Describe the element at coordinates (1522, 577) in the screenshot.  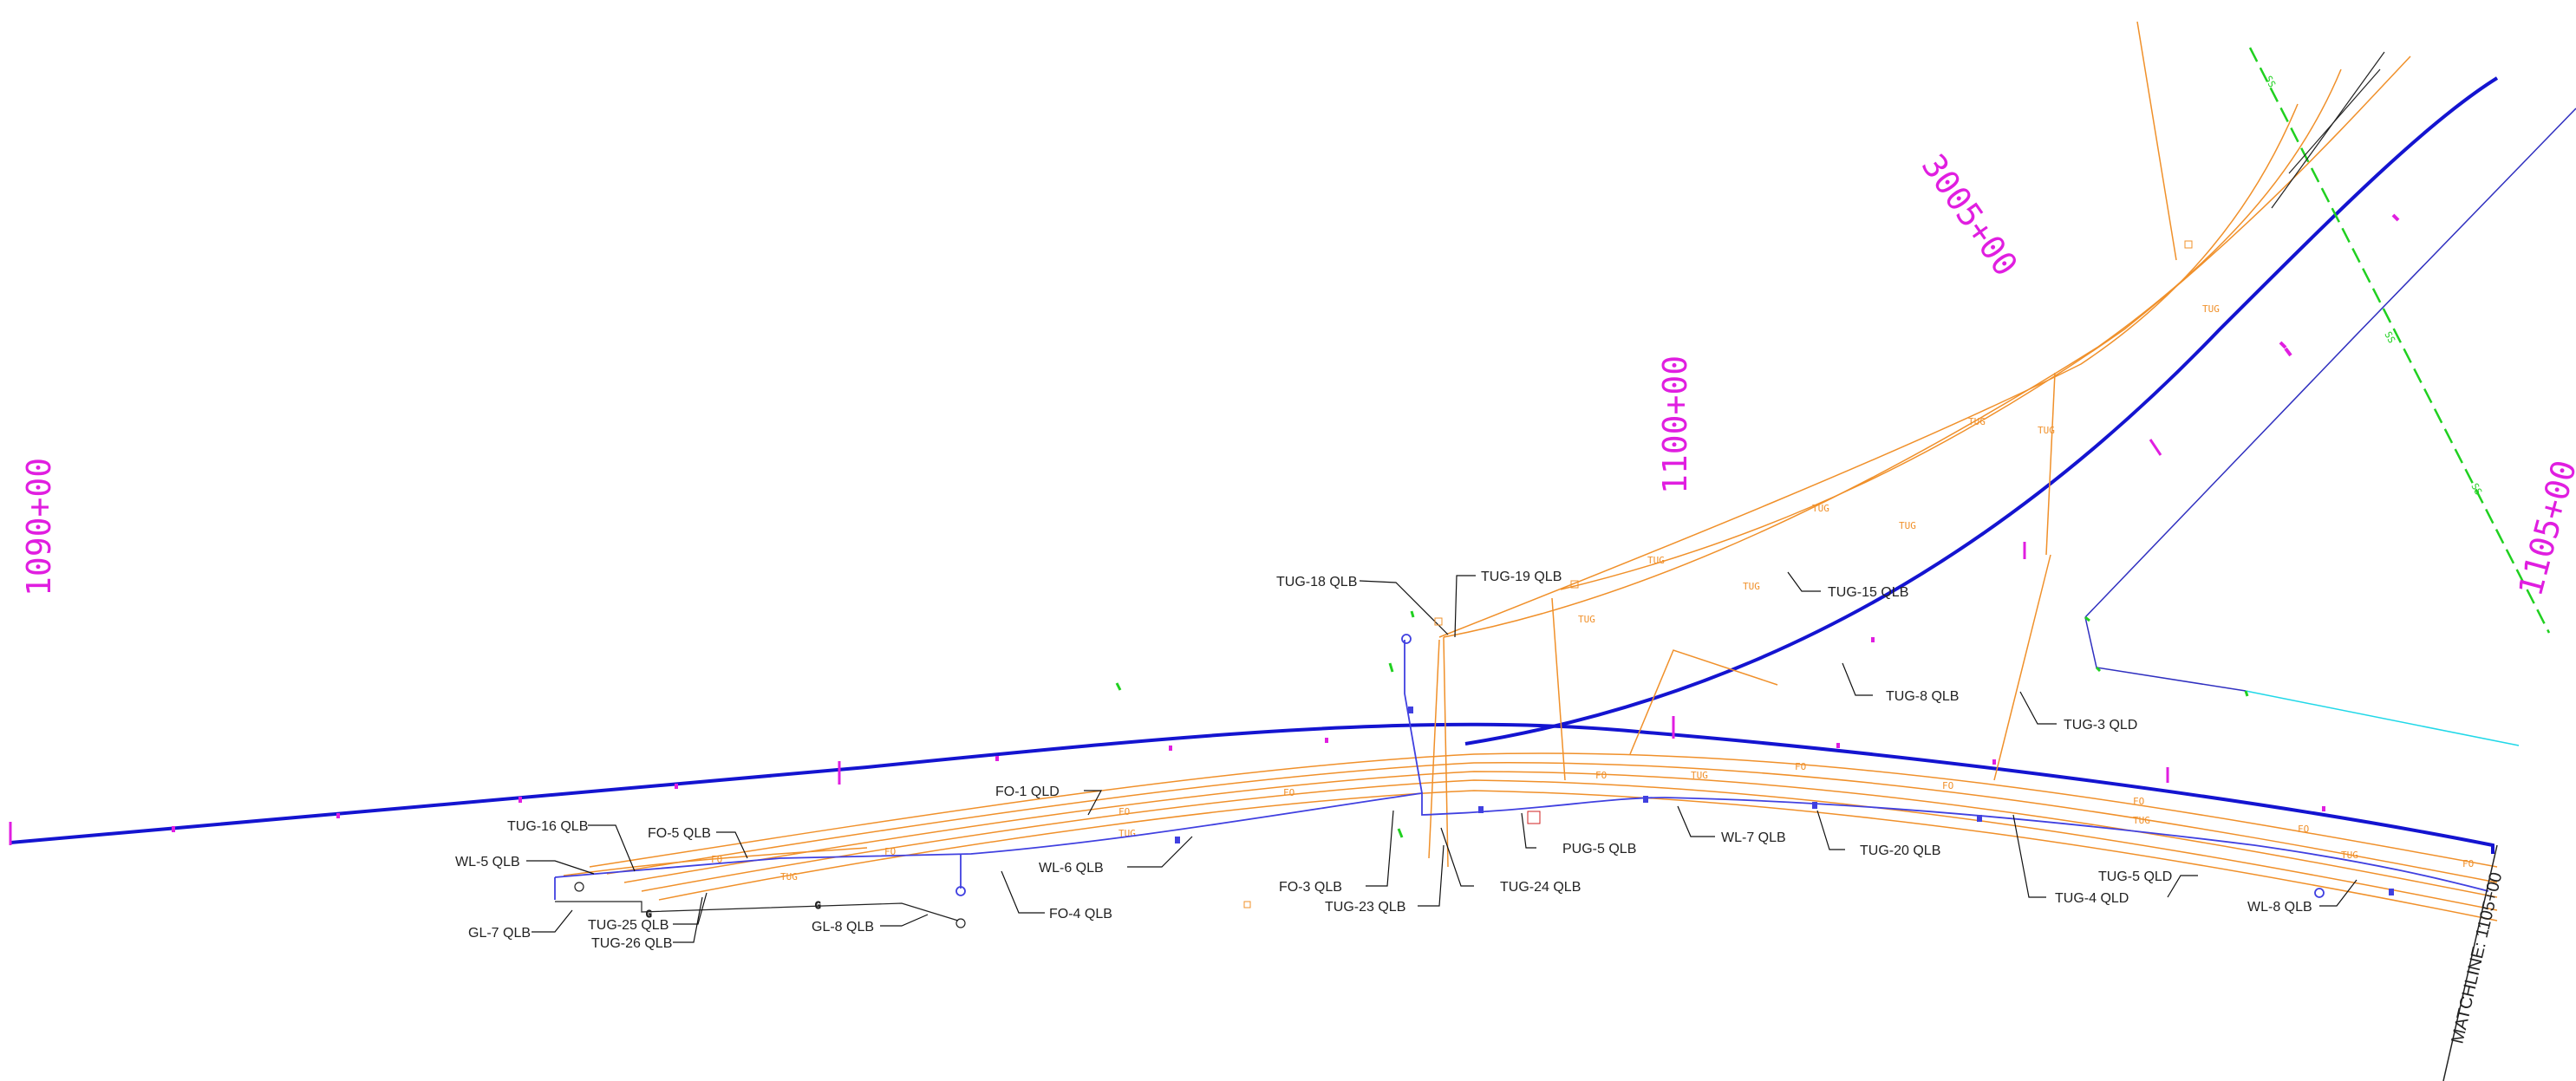
I see `callout-tug-19: TUG-19 QLB` at that location.